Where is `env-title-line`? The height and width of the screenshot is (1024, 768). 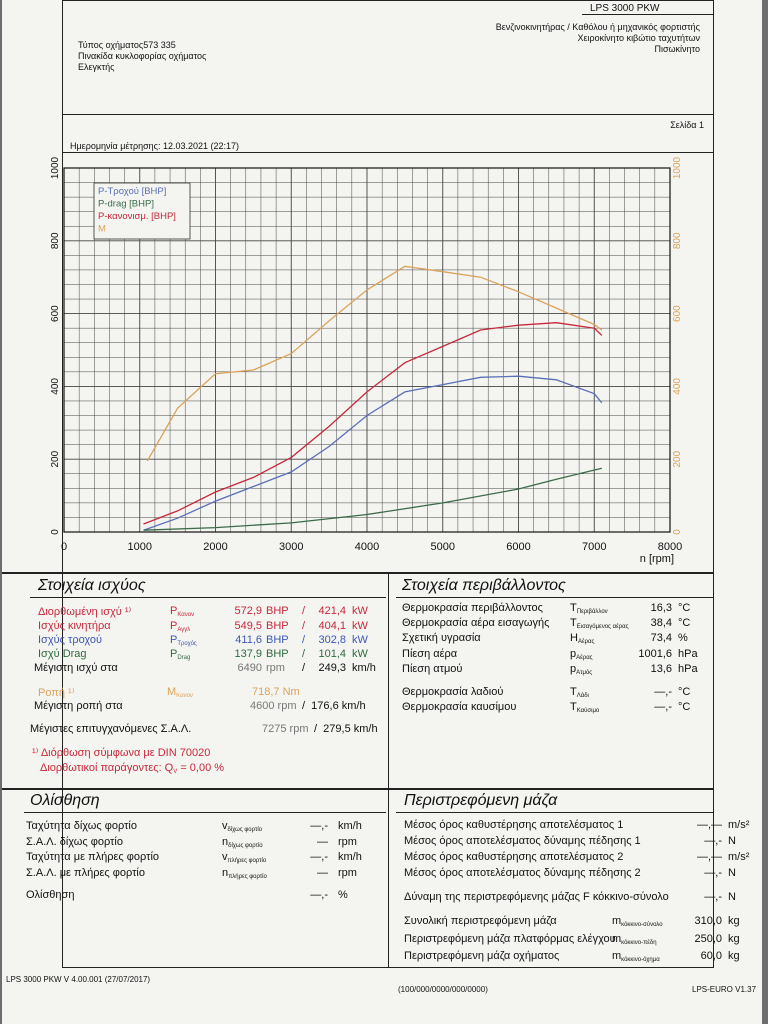
env-title-line is located at coordinates (555, 597).